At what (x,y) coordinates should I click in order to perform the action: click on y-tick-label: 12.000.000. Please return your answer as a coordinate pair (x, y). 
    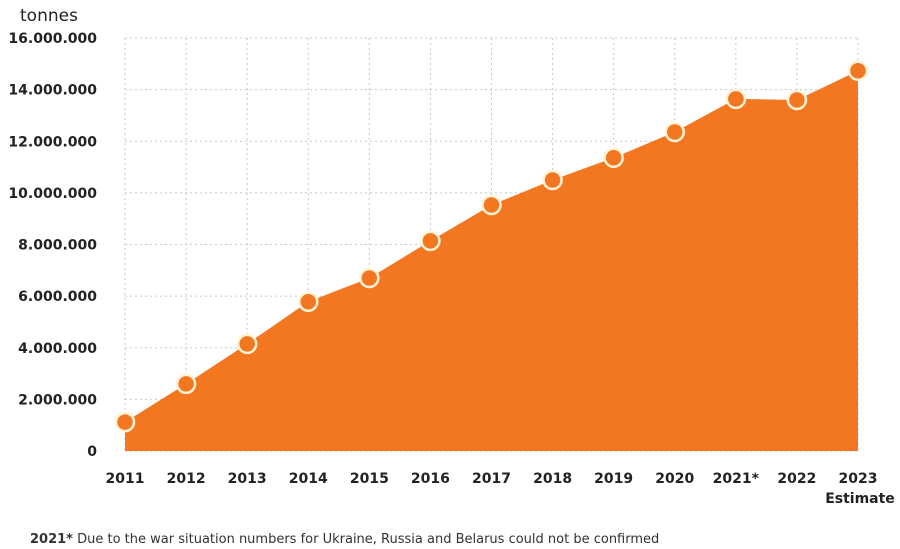
    Looking at the image, I should click on (52, 142).